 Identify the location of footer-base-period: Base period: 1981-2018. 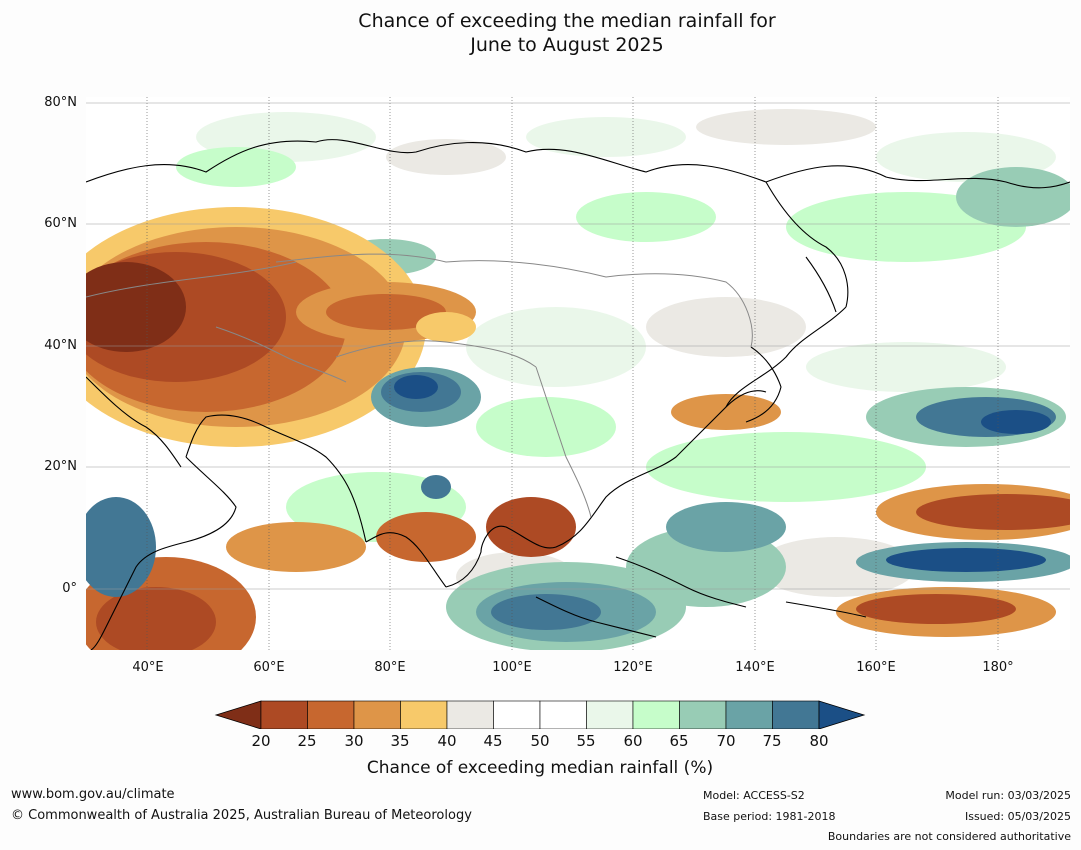
(769, 816).